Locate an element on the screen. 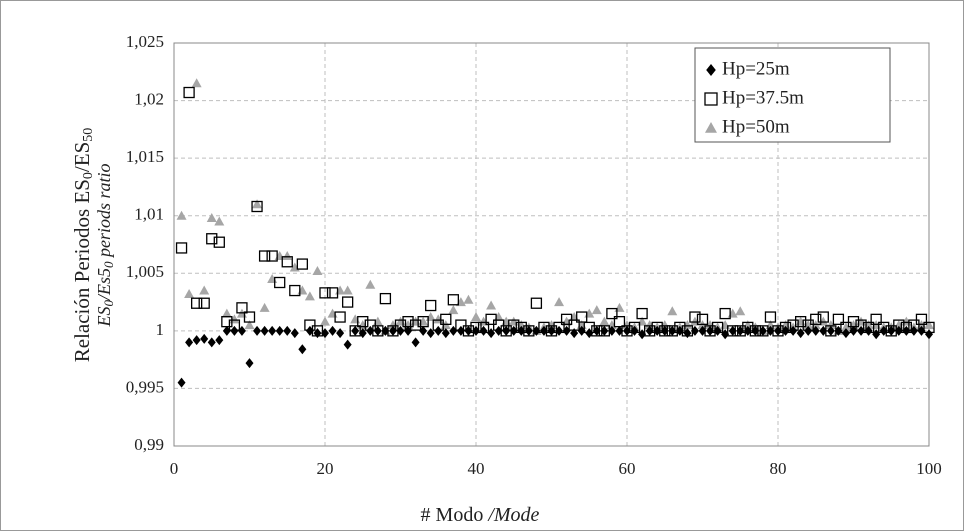 Image resolution: width=964 pixels, height=531 pixels. x-tick-label: 100 is located at coordinates (929, 468).